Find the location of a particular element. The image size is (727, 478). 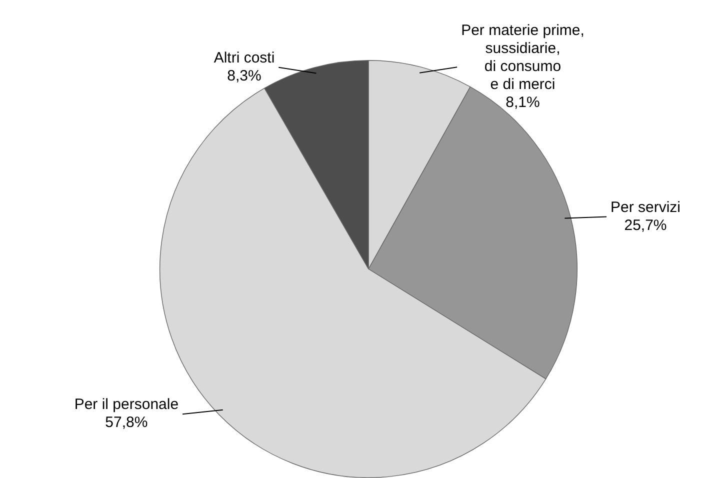

slice-label: Altri costi is located at coordinates (244, 58).